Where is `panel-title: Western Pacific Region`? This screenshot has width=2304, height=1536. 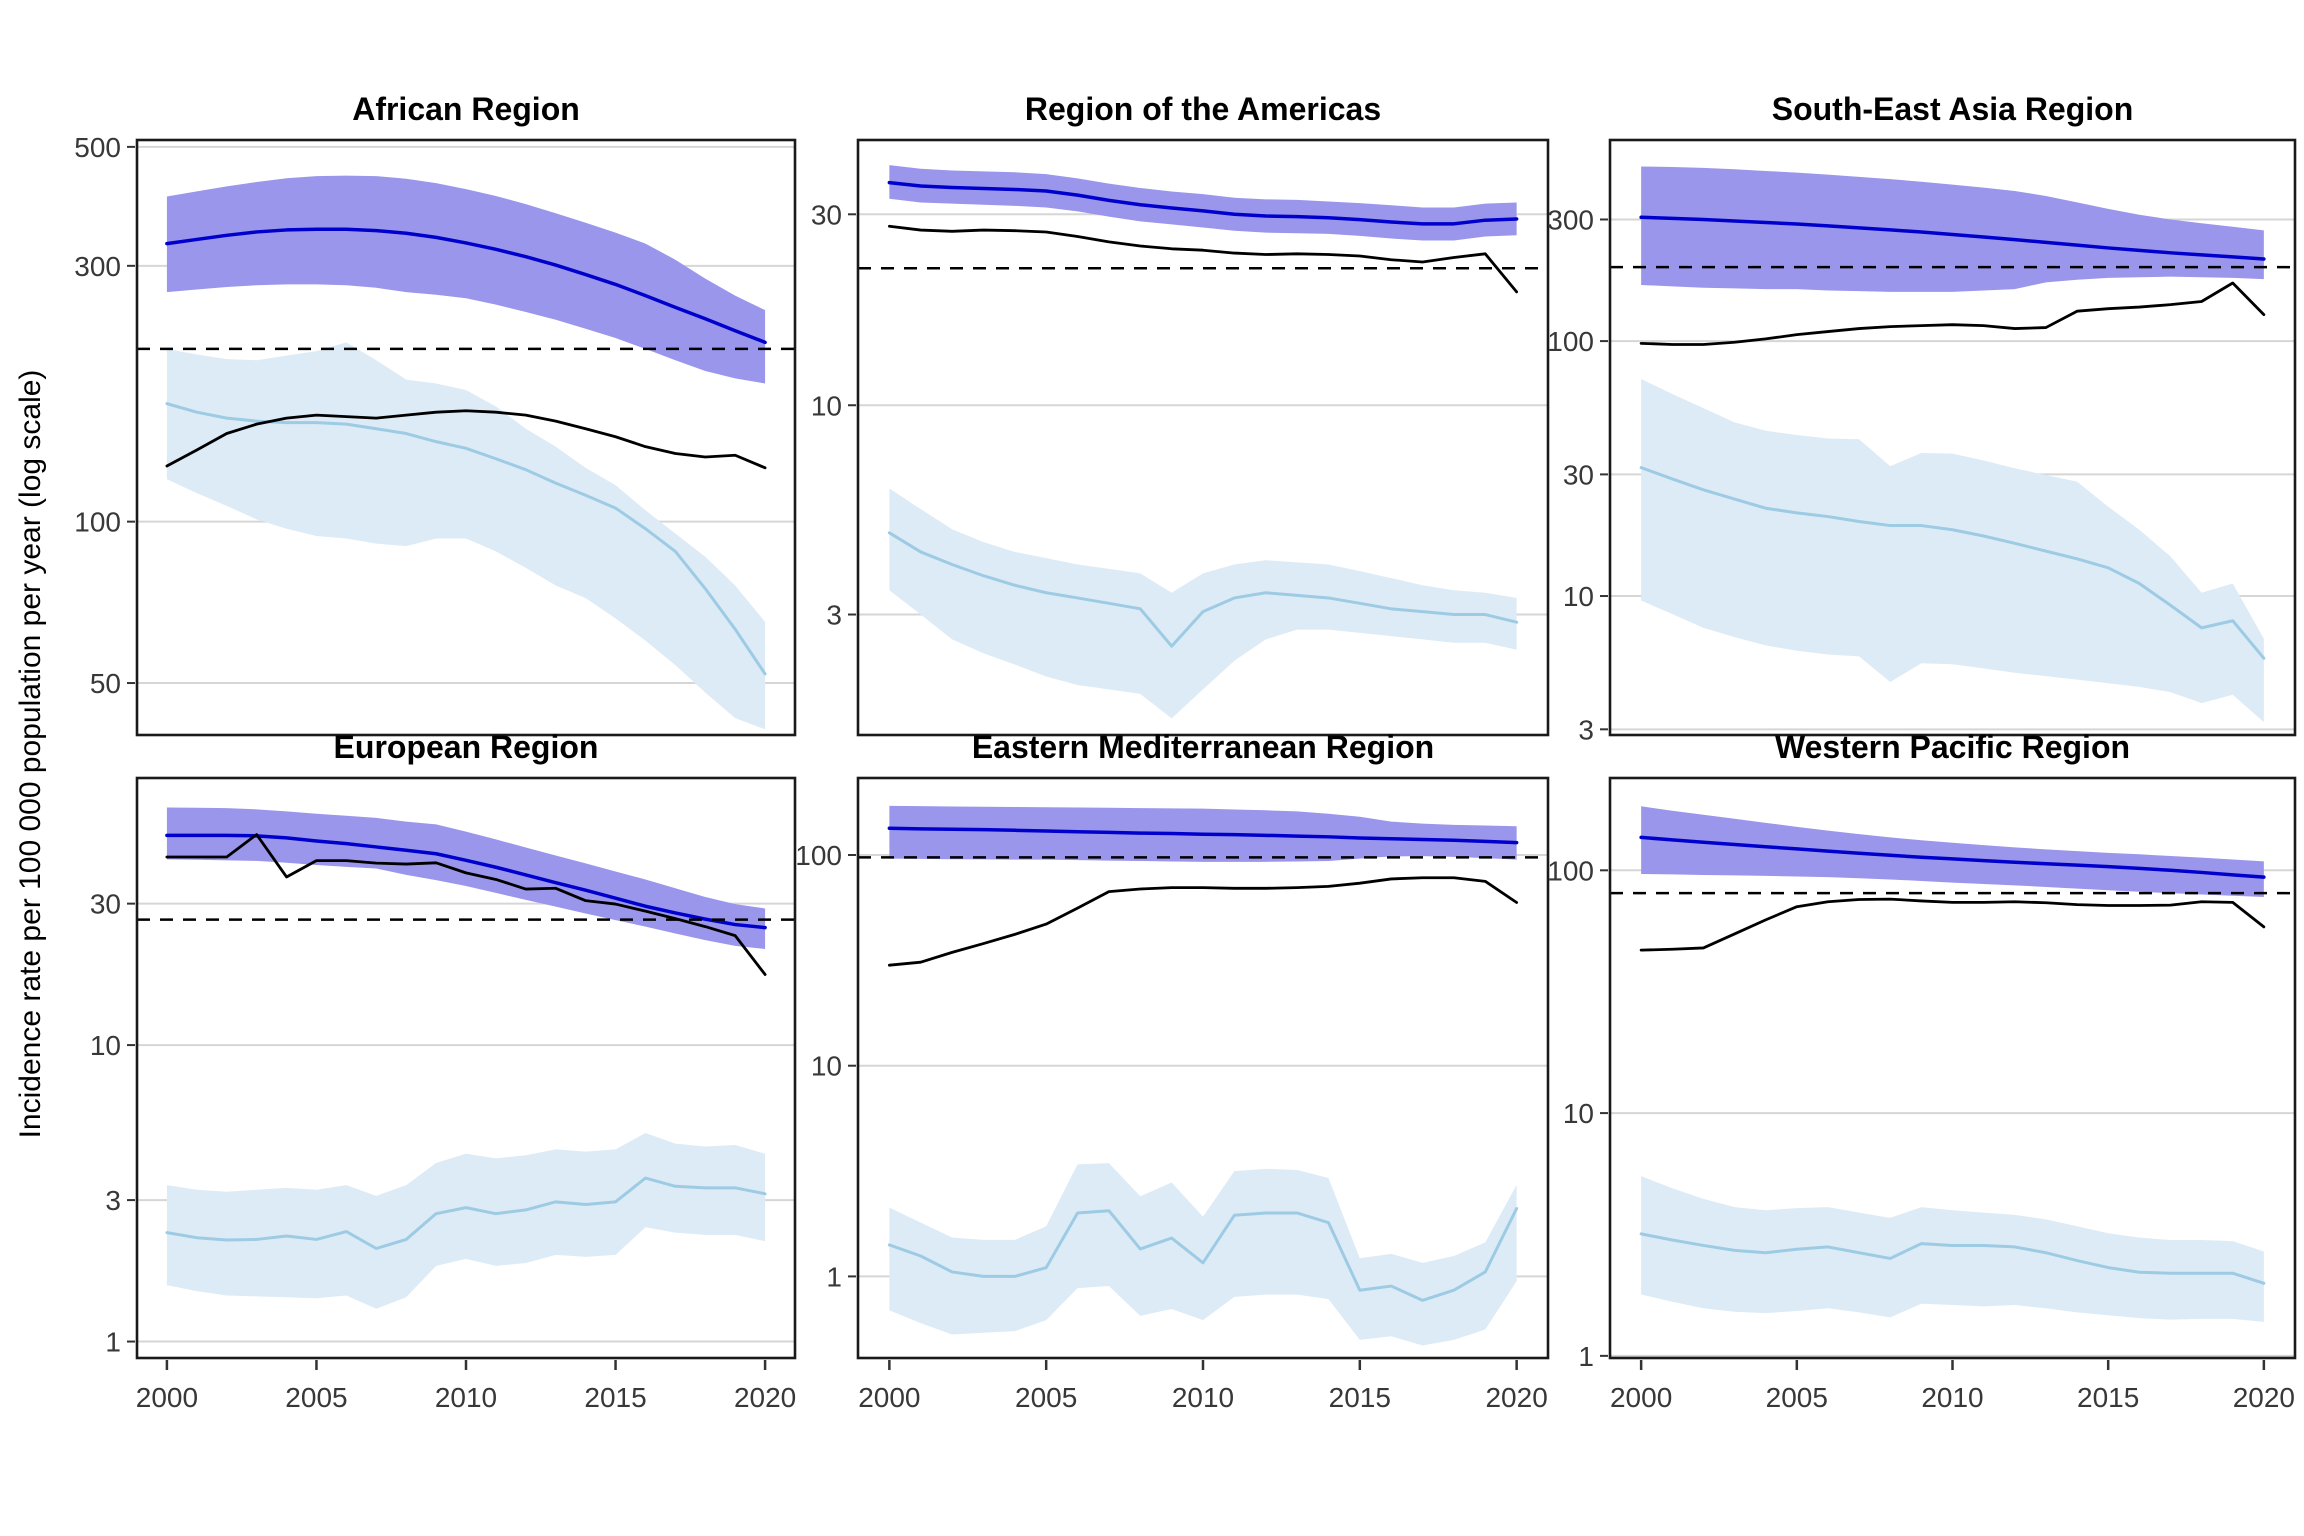
panel-title: Western Pacific Region is located at coordinates (1952, 747).